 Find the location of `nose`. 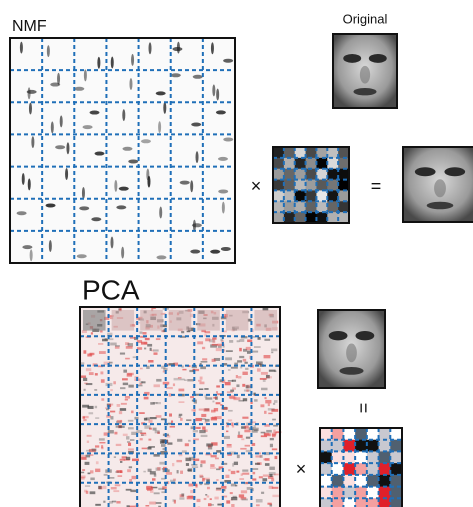

nose is located at coordinates (365, 74).